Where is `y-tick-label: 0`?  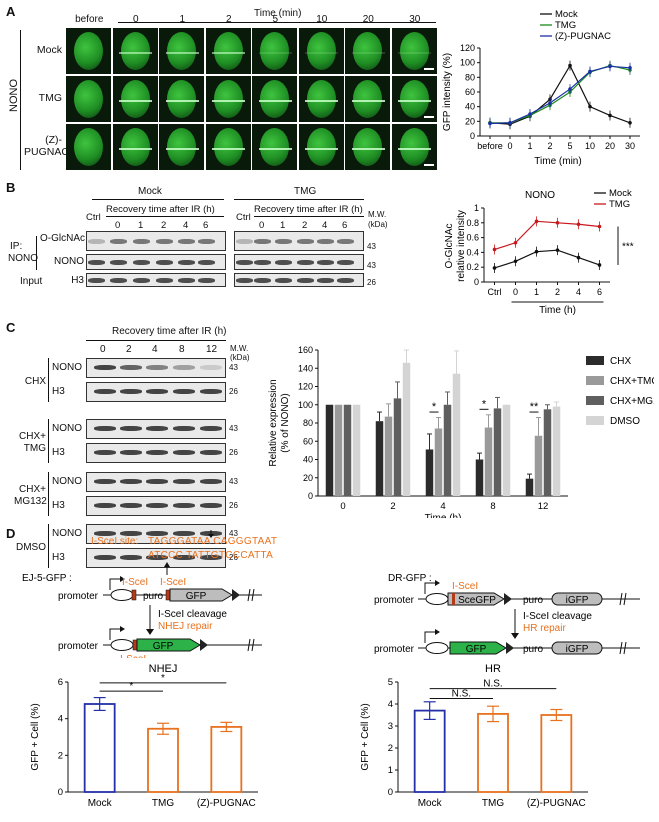 y-tick-label: 0 is located at coordinates (310, 496).